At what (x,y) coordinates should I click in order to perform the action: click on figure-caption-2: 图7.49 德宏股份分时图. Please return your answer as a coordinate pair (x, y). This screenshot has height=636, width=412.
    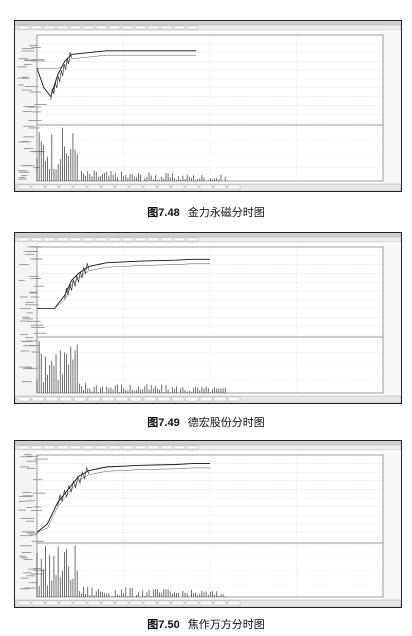
    Looking at the image, I should click on (206, 422).